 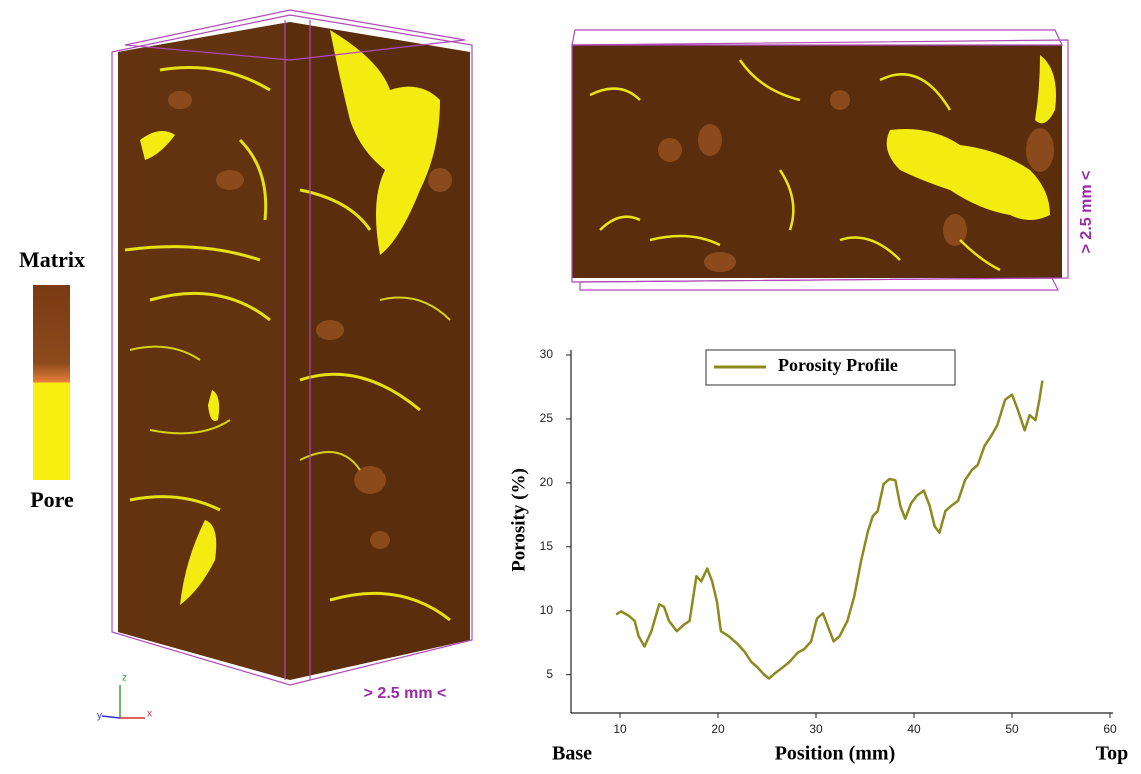 What do you see at coordinates (835, 754) in the screenshot?
I see `x-axis-label: Position (mm)` at bounding box center [835, 754].